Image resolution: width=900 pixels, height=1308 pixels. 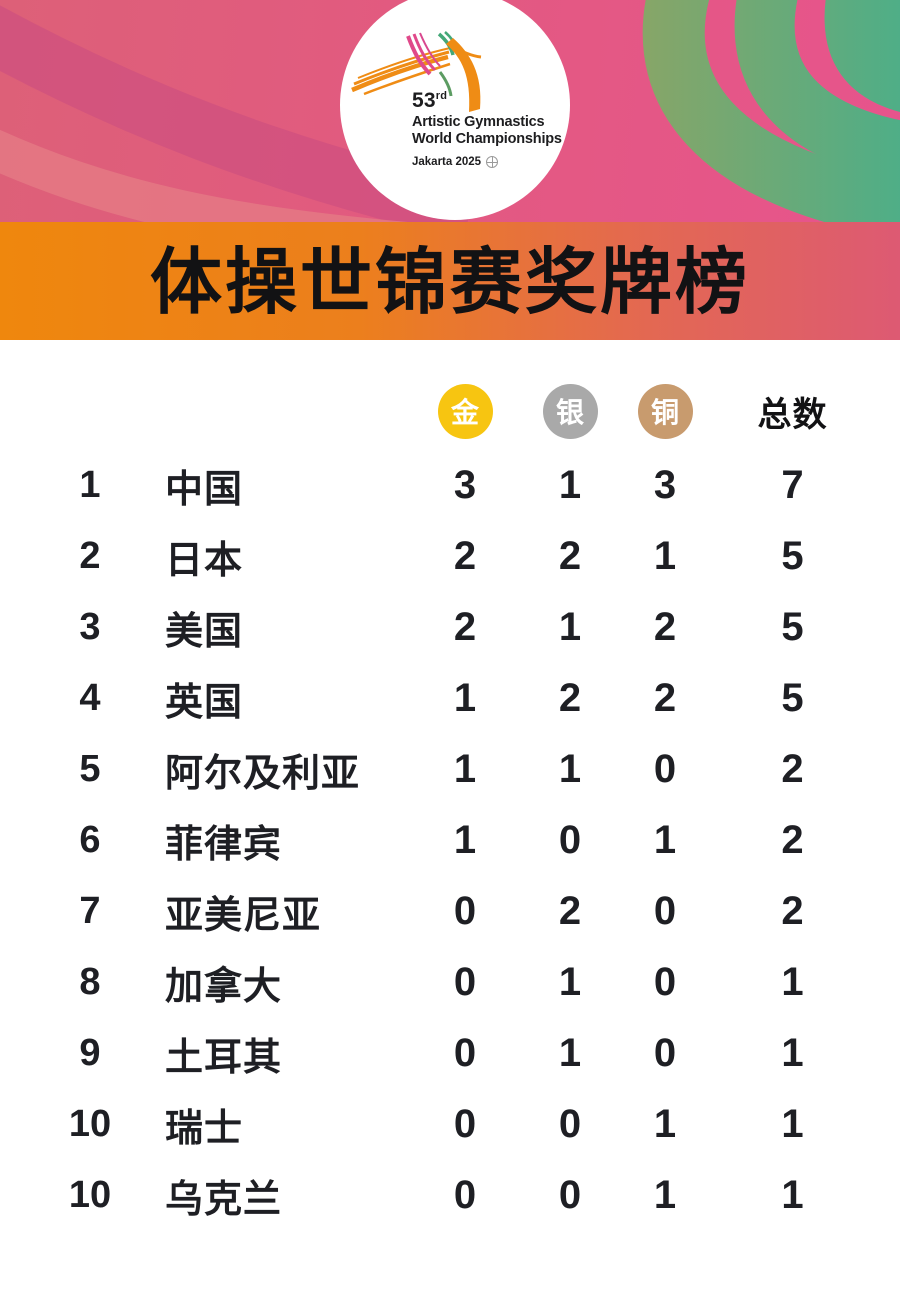 I want to click on table-row: 4 英国 1 2 2 5, so click(x=450, y=698).